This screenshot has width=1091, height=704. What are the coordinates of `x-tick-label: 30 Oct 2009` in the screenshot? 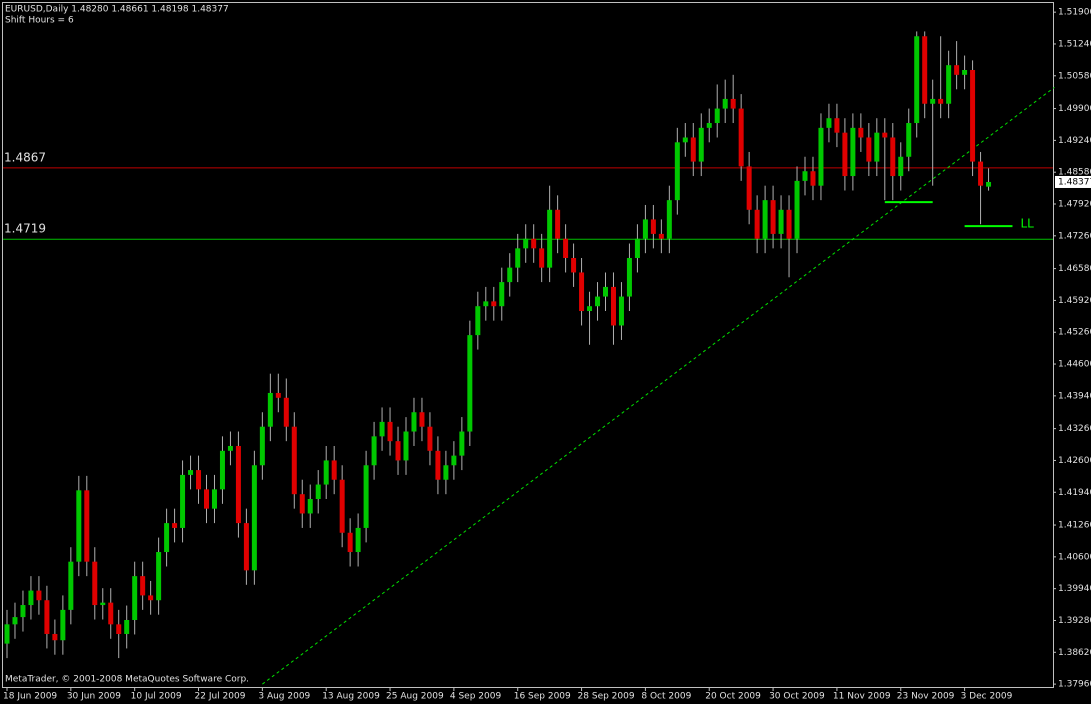 It's located at (797, 697).